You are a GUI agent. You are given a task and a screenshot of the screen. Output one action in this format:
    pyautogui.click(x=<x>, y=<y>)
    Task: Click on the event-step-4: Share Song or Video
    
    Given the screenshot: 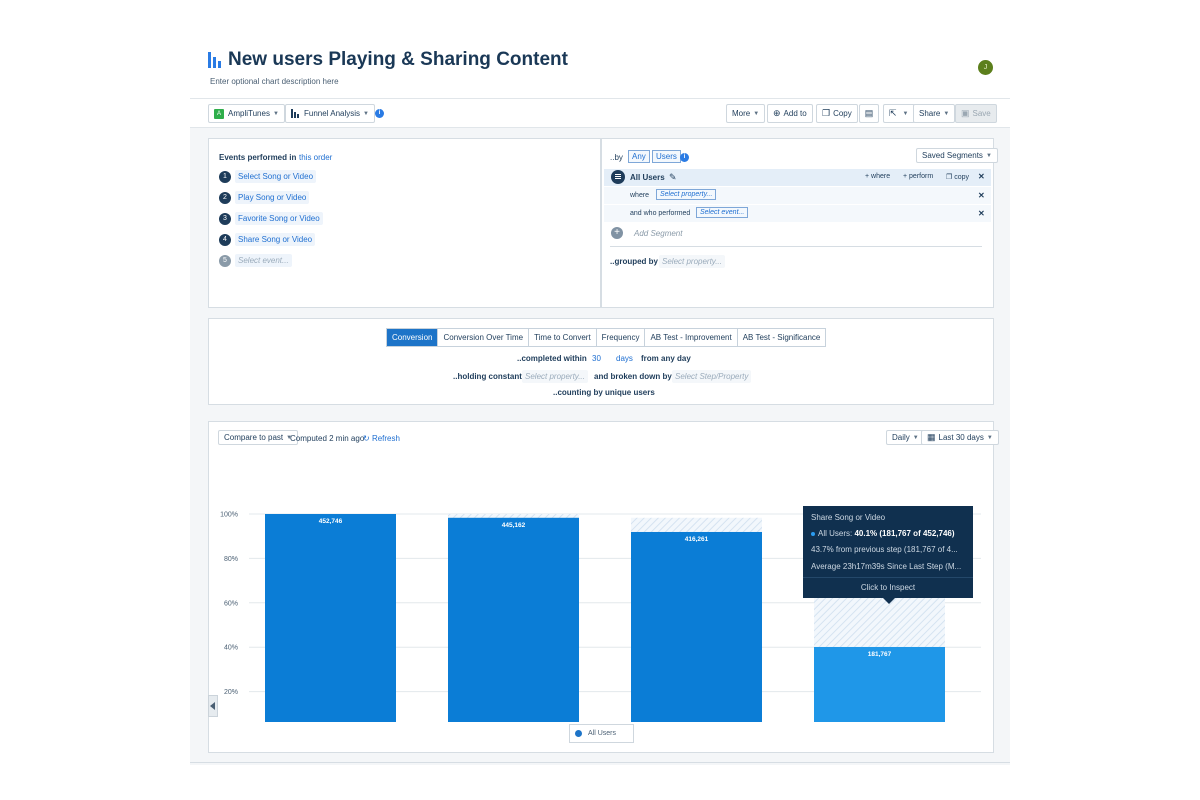 What is the action you would take?
    pyautogui.click(x=275, y=239)
    